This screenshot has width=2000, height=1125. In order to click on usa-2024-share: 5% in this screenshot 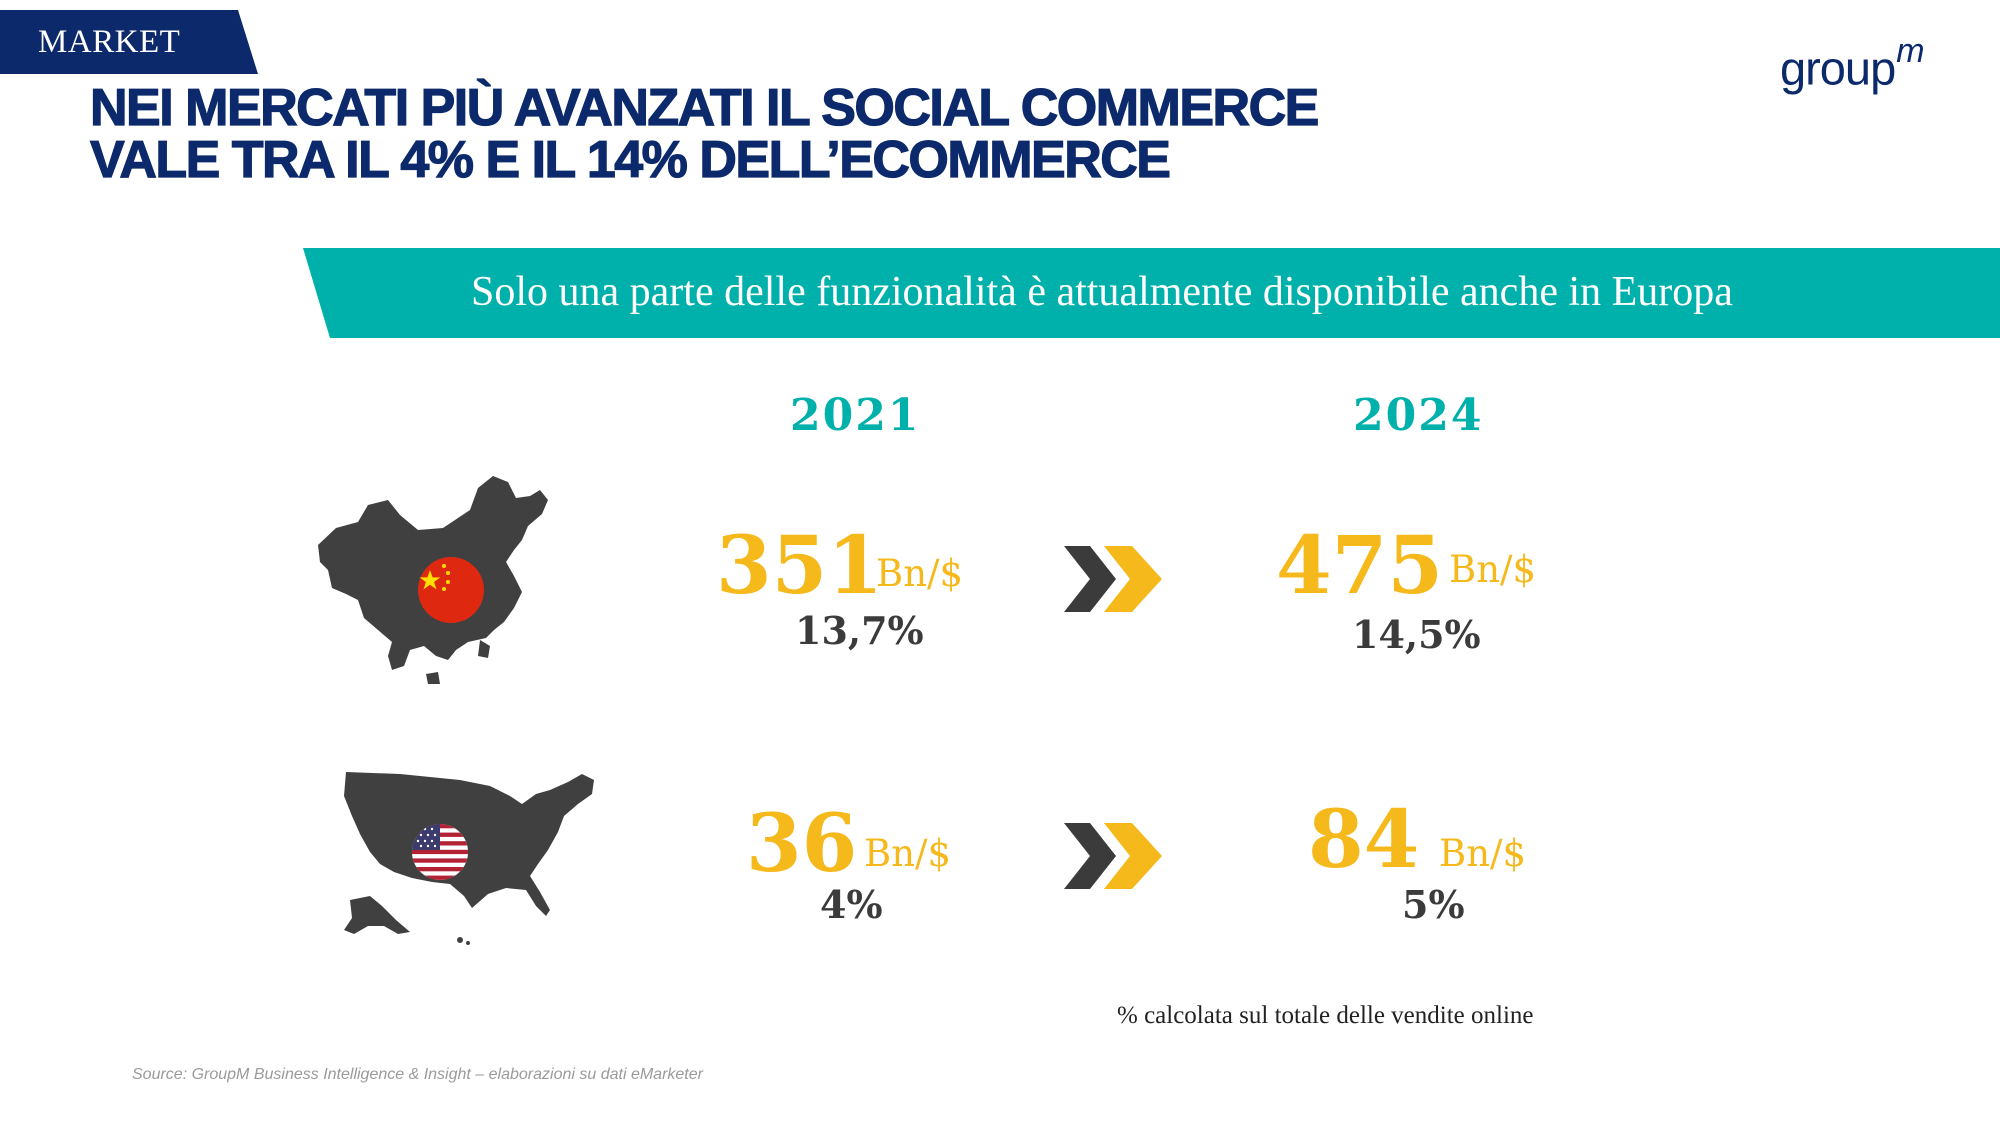, I will do `click(1433, 904)`.